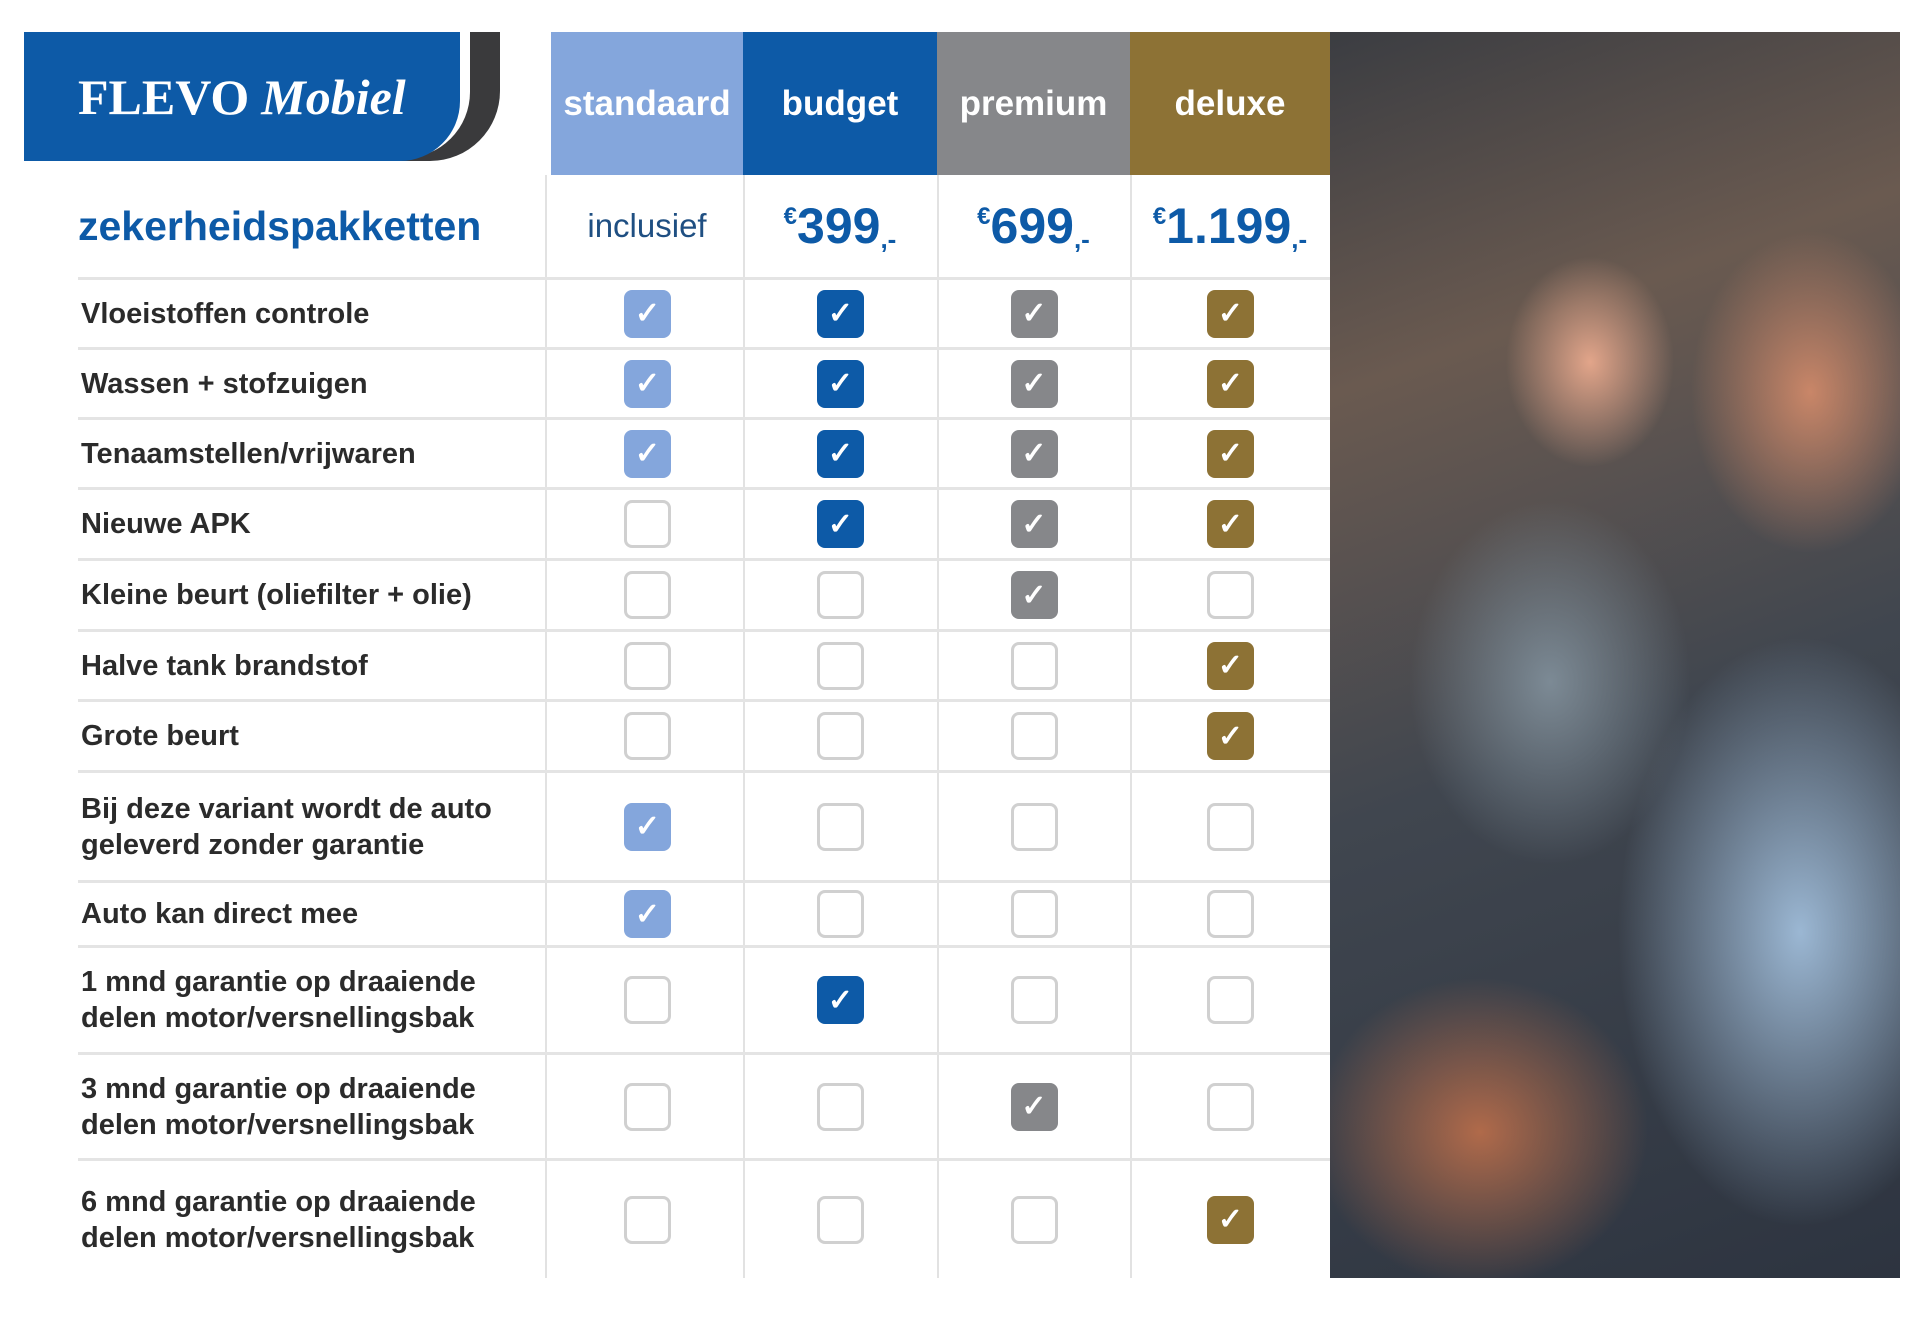  I want to click on feature-label: Wassen + stofzuigen, so click(224, 383).